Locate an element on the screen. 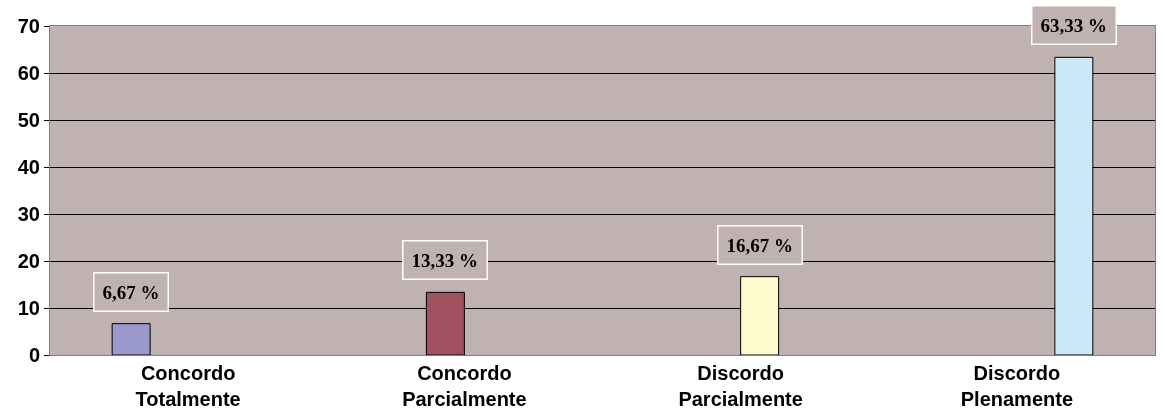 Image resolution: width=1165 pixels, height=418 pixels. y-tick-label: 40 is located at coordinates (28, 167).